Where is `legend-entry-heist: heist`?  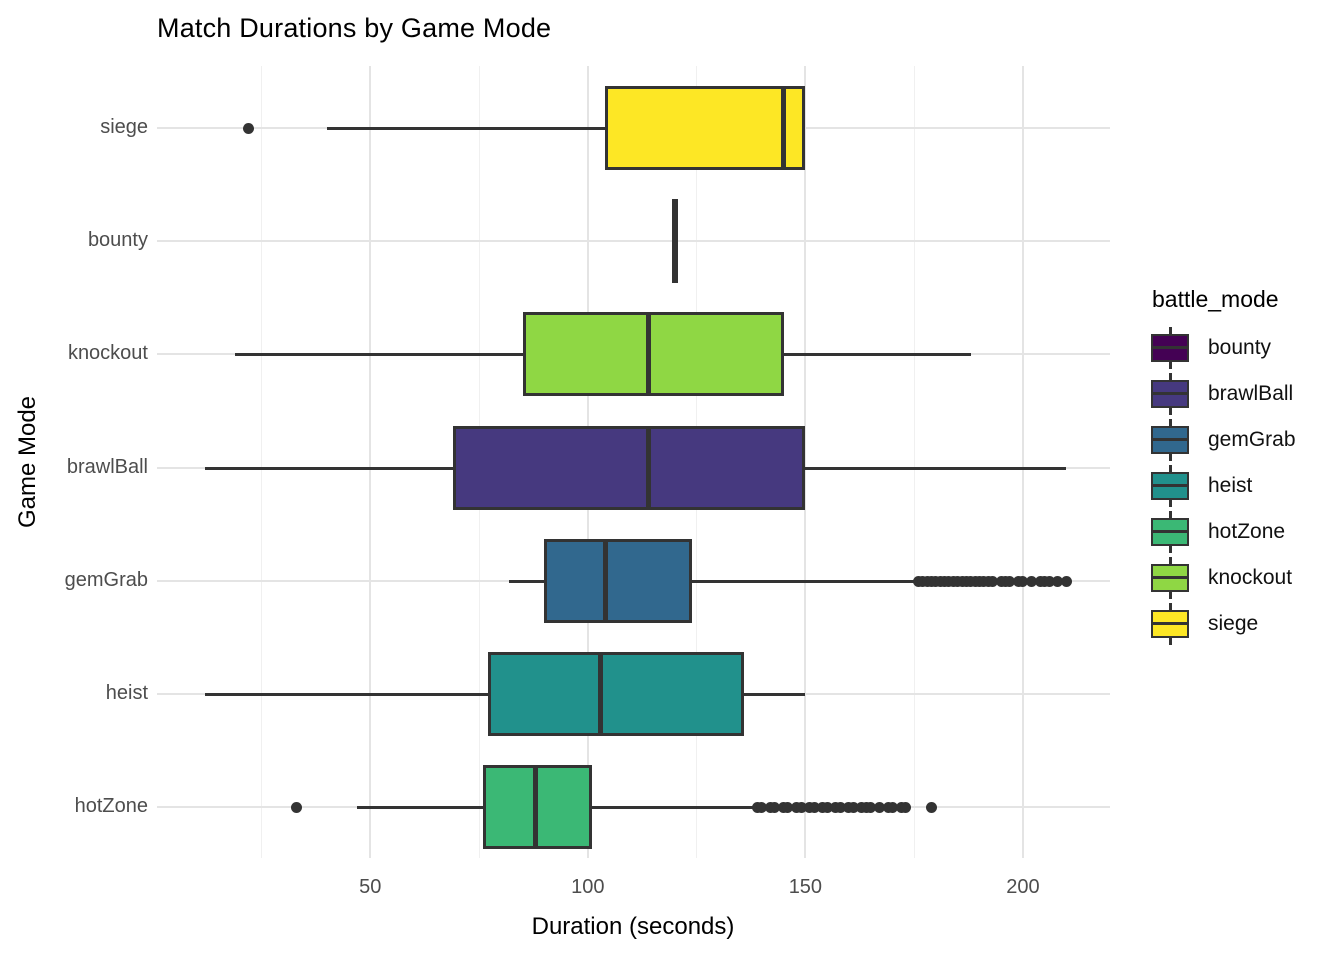
legend-entry-heist: heist is located at coordinates (1247, 486).